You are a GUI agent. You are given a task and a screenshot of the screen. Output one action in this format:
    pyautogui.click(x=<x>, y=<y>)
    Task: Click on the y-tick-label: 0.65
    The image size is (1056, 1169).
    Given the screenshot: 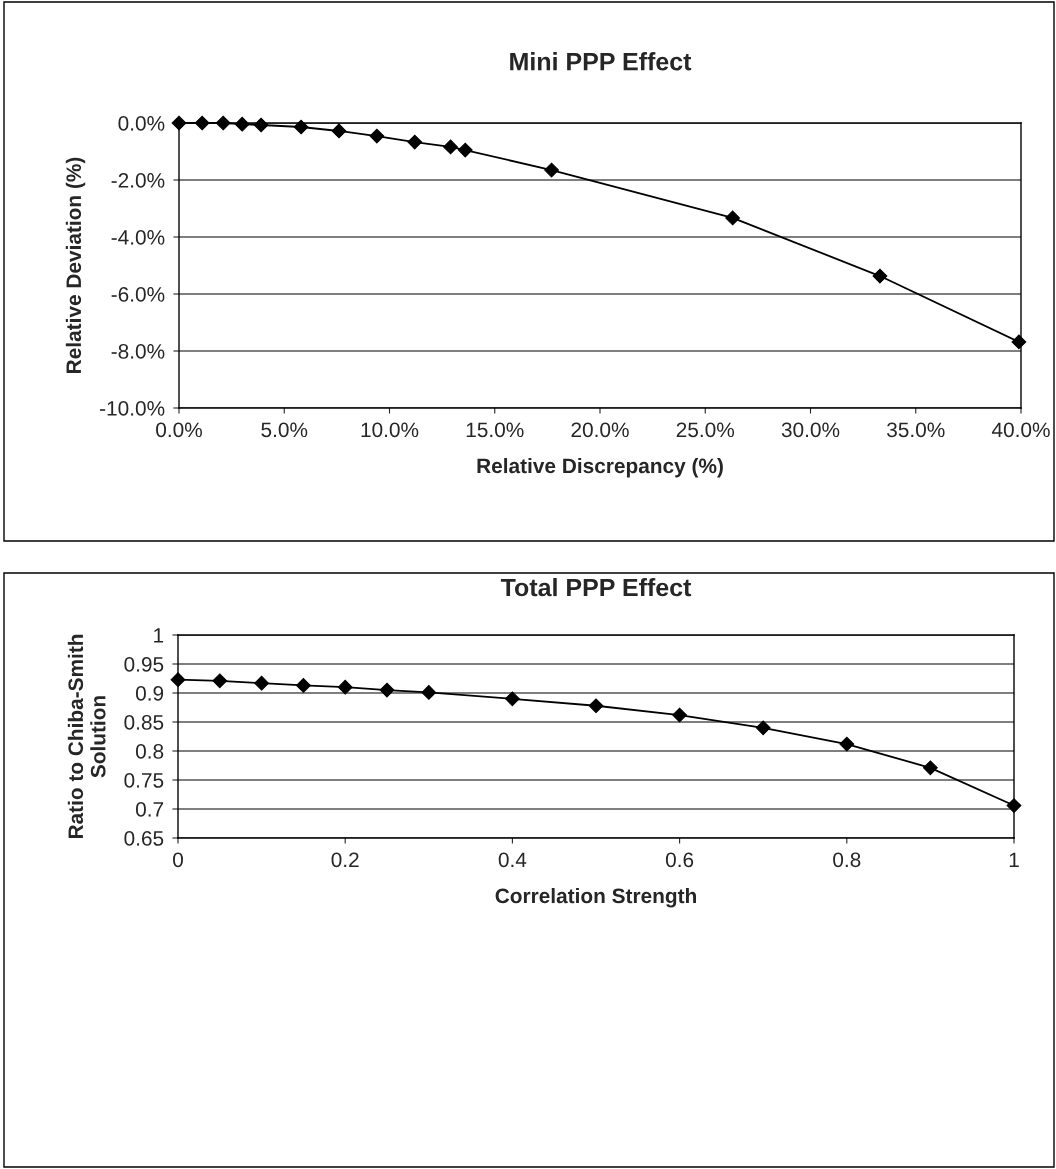 What is the action you would take?
    pyautogui.click(x=144, y=838)
    